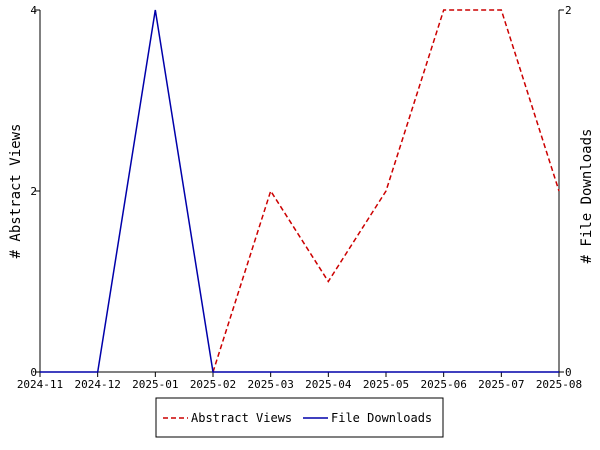 This screenshot has height=450, width=600. What do you see at coordinates (33, 191) in the screenshot?
I see `y-left-tick-label: 2` at bounding box center [33, 191].